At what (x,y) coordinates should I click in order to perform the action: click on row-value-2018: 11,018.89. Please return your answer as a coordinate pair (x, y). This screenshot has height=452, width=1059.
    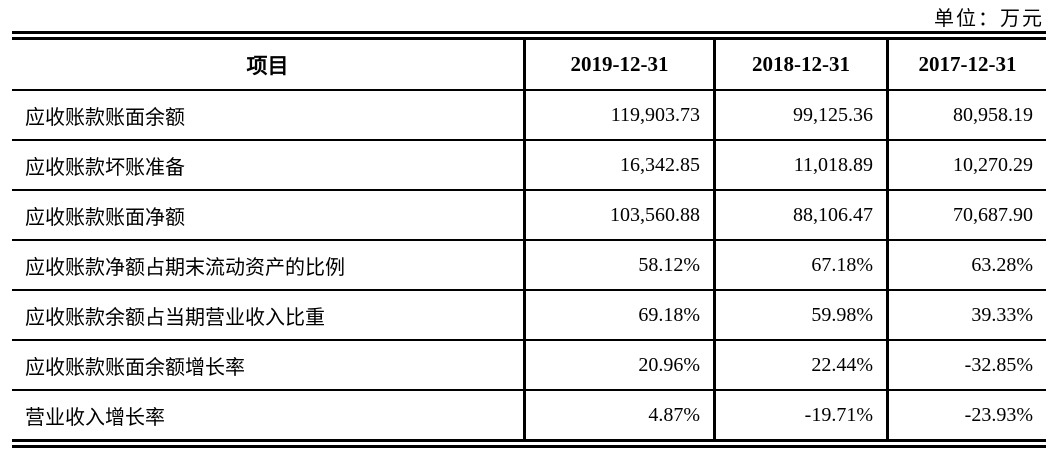
    Looking at the image, I should click on (799, 166).